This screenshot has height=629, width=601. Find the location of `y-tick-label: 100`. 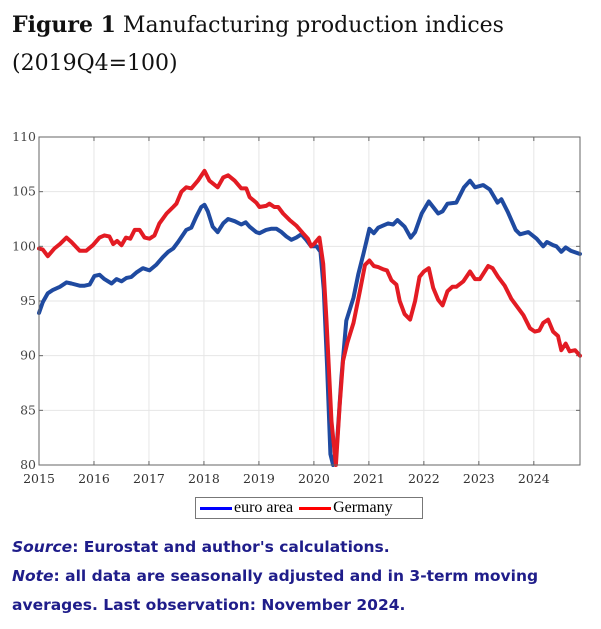

y-tick-label: 100 is located at coordinates (24, 245).